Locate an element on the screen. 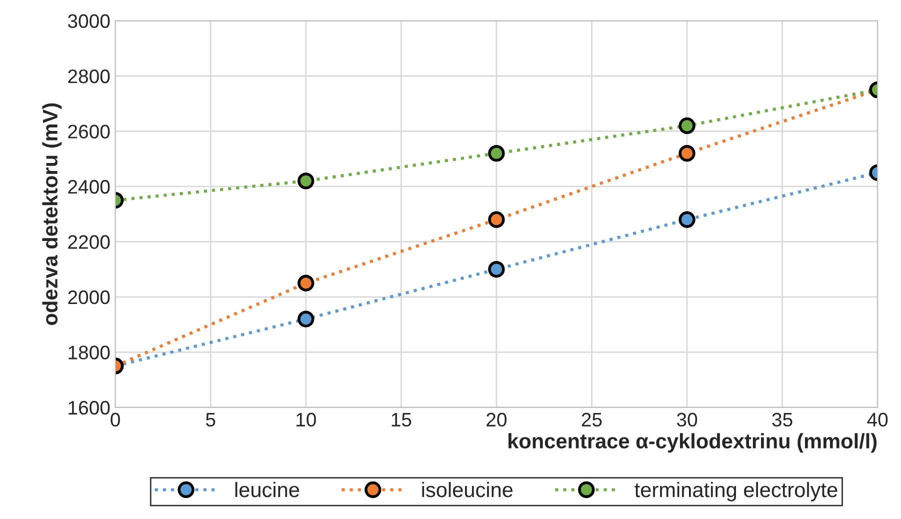  x-tick-label: 15 is located at coordinates (402, 419).